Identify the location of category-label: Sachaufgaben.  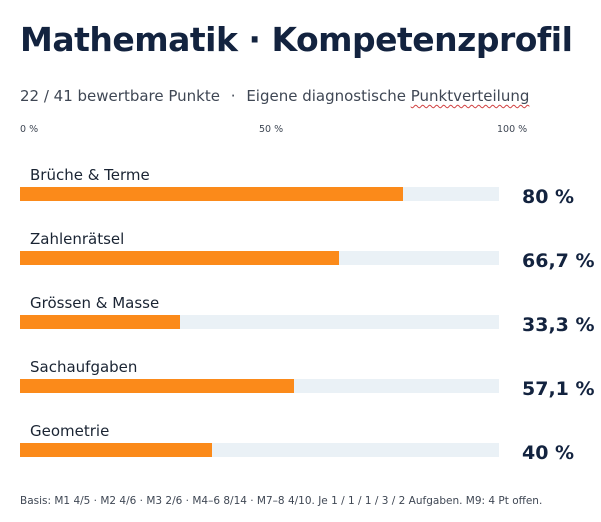
(84, 367).